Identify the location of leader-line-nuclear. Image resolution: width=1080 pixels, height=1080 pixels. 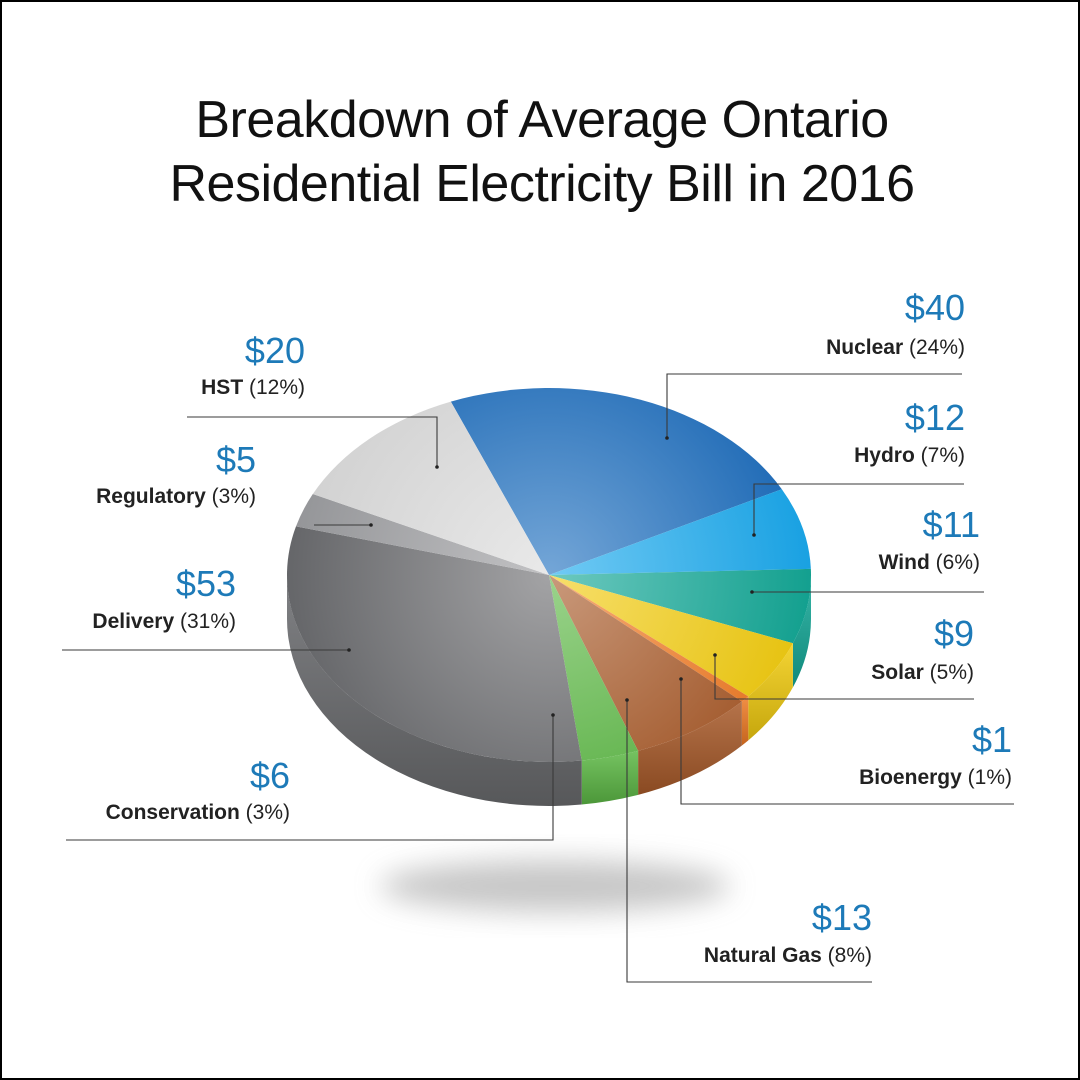
(814, 405).